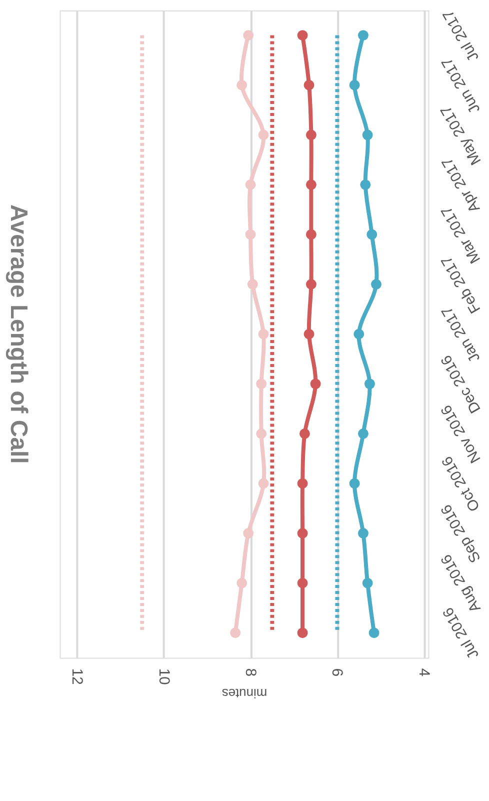 The height and width of the screenshot is (801, 489). I want to click on x-tick-label: 10, so click(163, 676).